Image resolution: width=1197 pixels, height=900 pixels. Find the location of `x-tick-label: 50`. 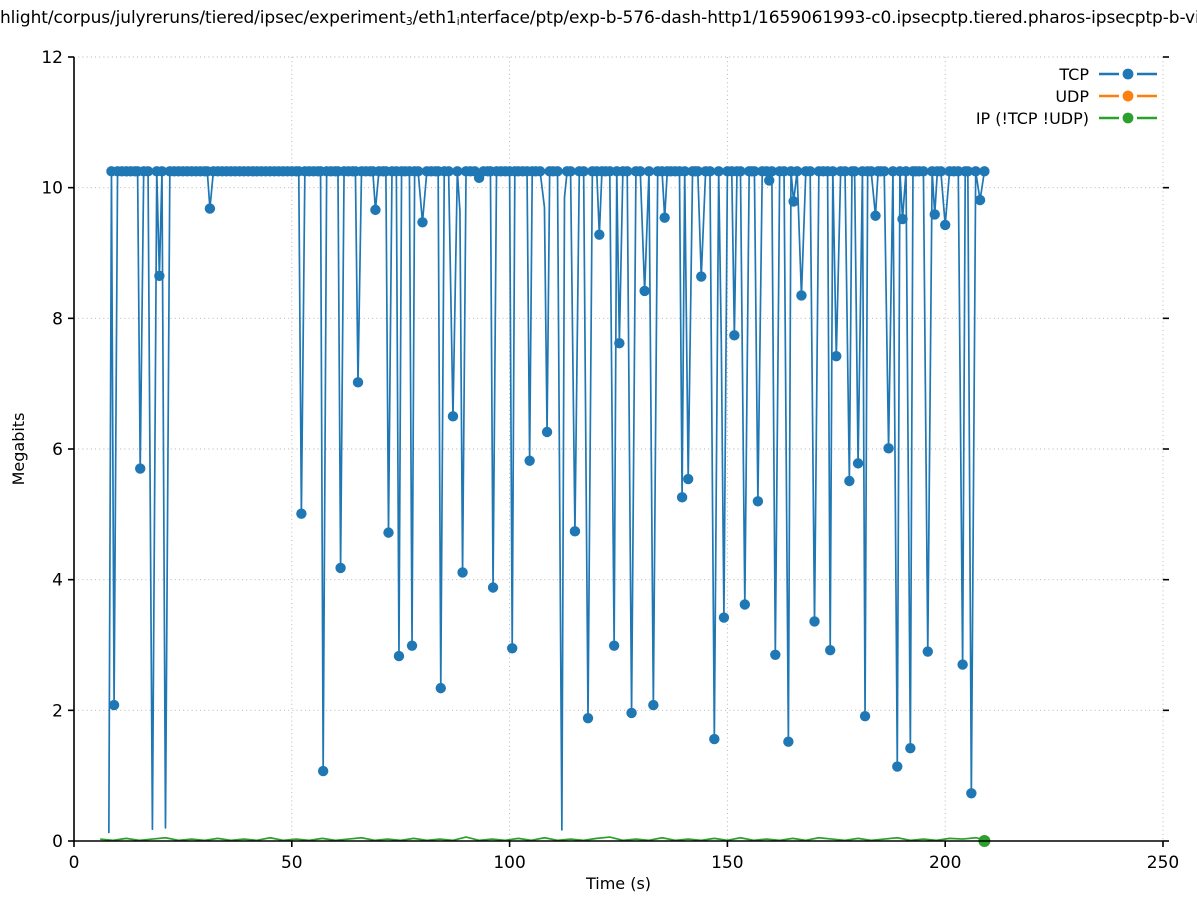

x-tick-label: 50 is located at coordinates (292, 863).